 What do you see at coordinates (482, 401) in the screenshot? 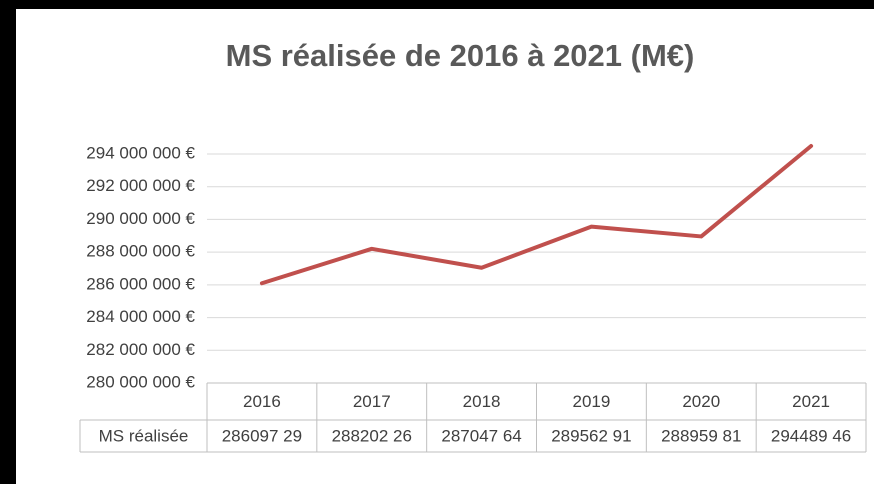
I see `x-tick-label: 2018` at bounding box center [482, 401].